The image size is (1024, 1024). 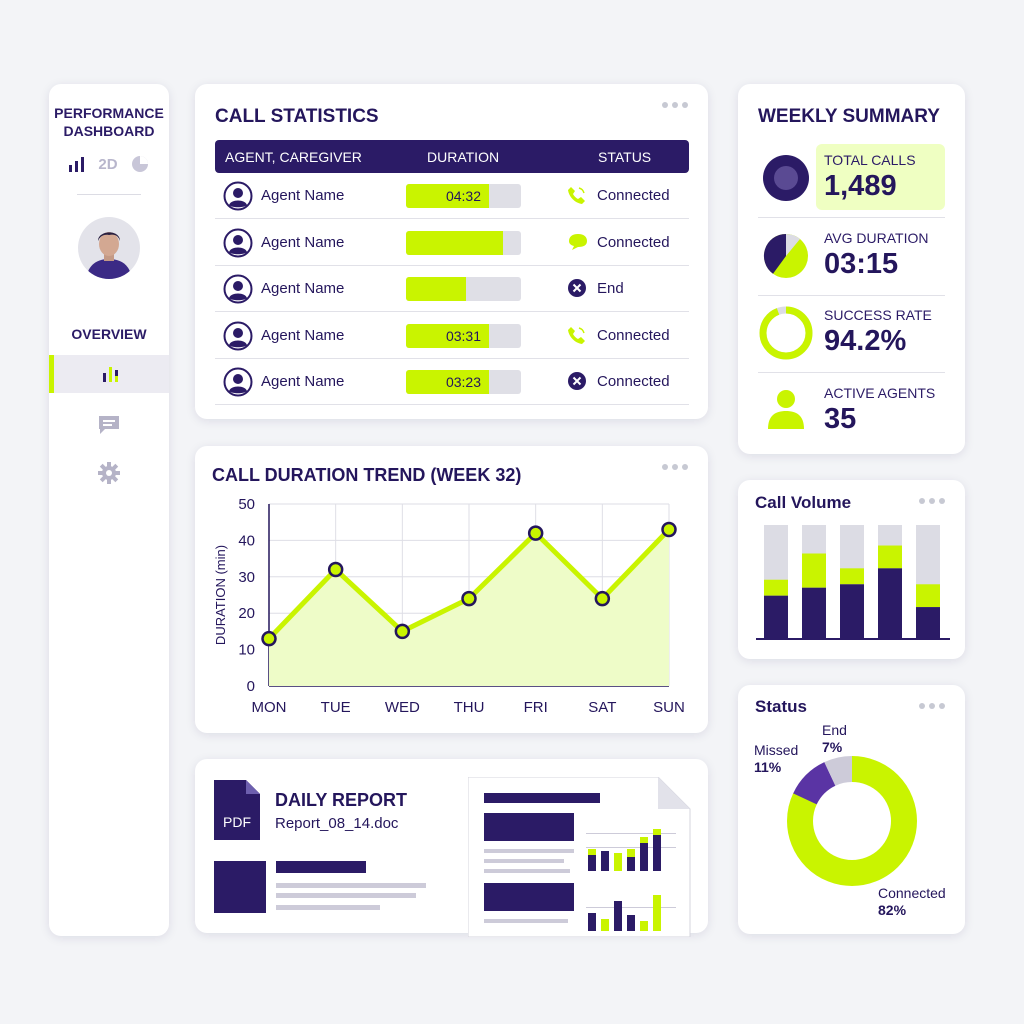 I want to click on legend-end: End 7%, so click(x=834, y=739).